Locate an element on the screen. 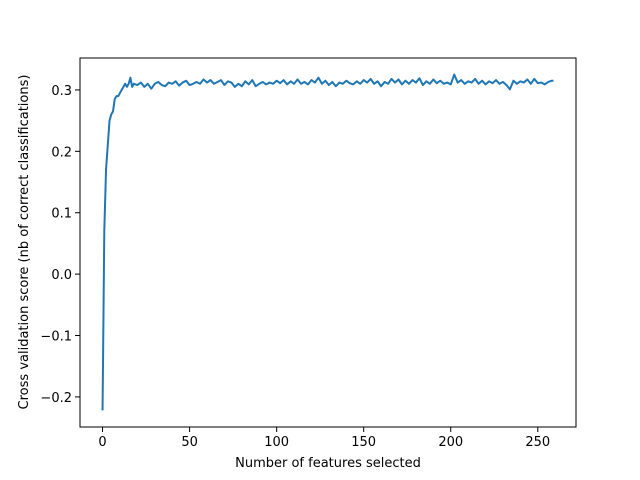 This screenshot has width=640, height=480. y-tick-label: 0.2 is located at coordinates (61, 152).